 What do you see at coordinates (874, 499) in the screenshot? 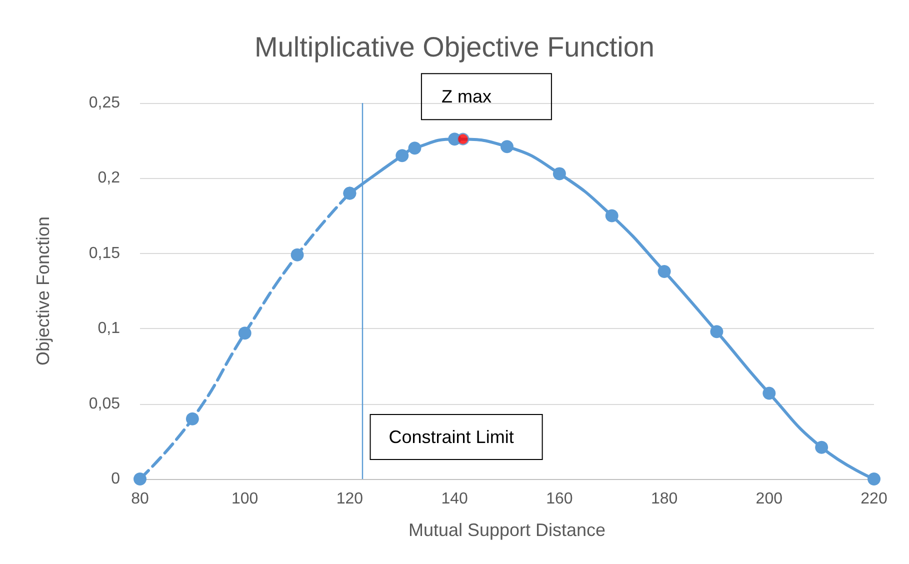
I see `x-tick-label: 220` at bounding box center [874, 499].